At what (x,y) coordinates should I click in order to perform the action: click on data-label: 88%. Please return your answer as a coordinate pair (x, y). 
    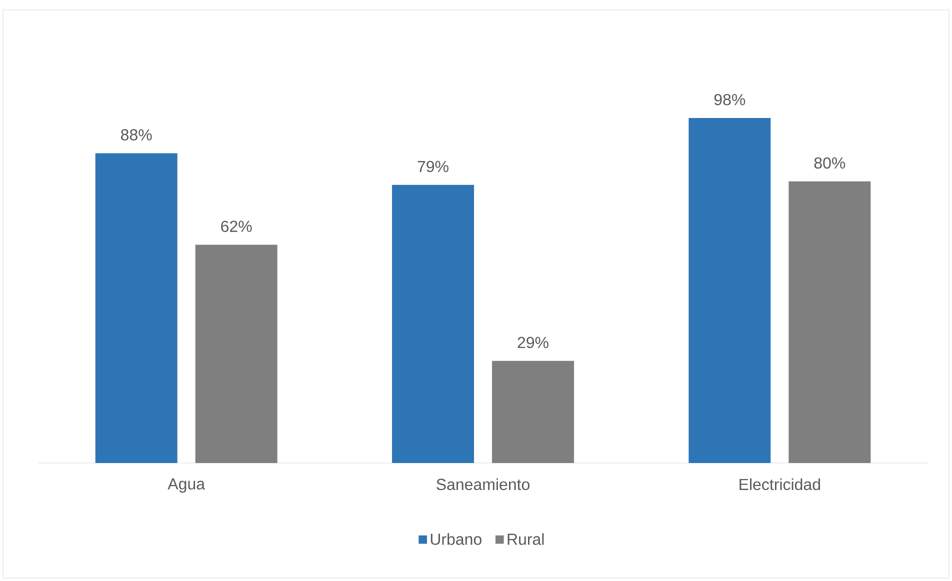
    Looking at the image, I should click on (136, 134).